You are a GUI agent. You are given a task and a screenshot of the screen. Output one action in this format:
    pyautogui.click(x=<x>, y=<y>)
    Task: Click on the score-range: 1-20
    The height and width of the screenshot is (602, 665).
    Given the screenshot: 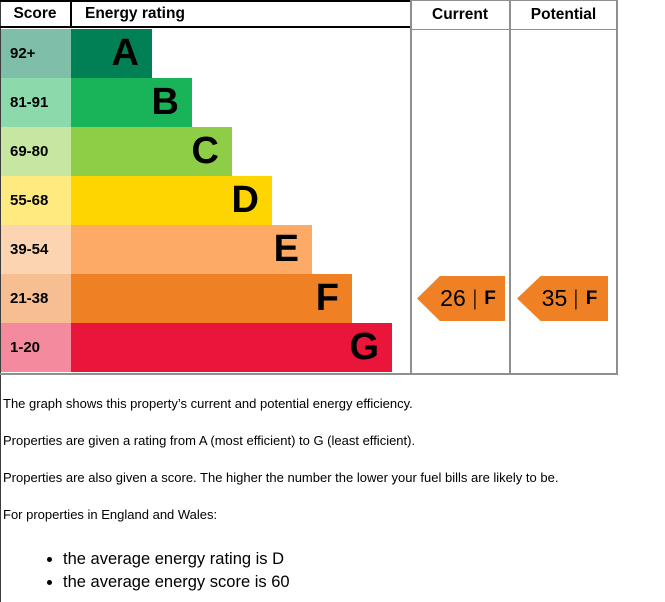 What is the action you would take?
    pyautogui.click(x=36, y=347)
    